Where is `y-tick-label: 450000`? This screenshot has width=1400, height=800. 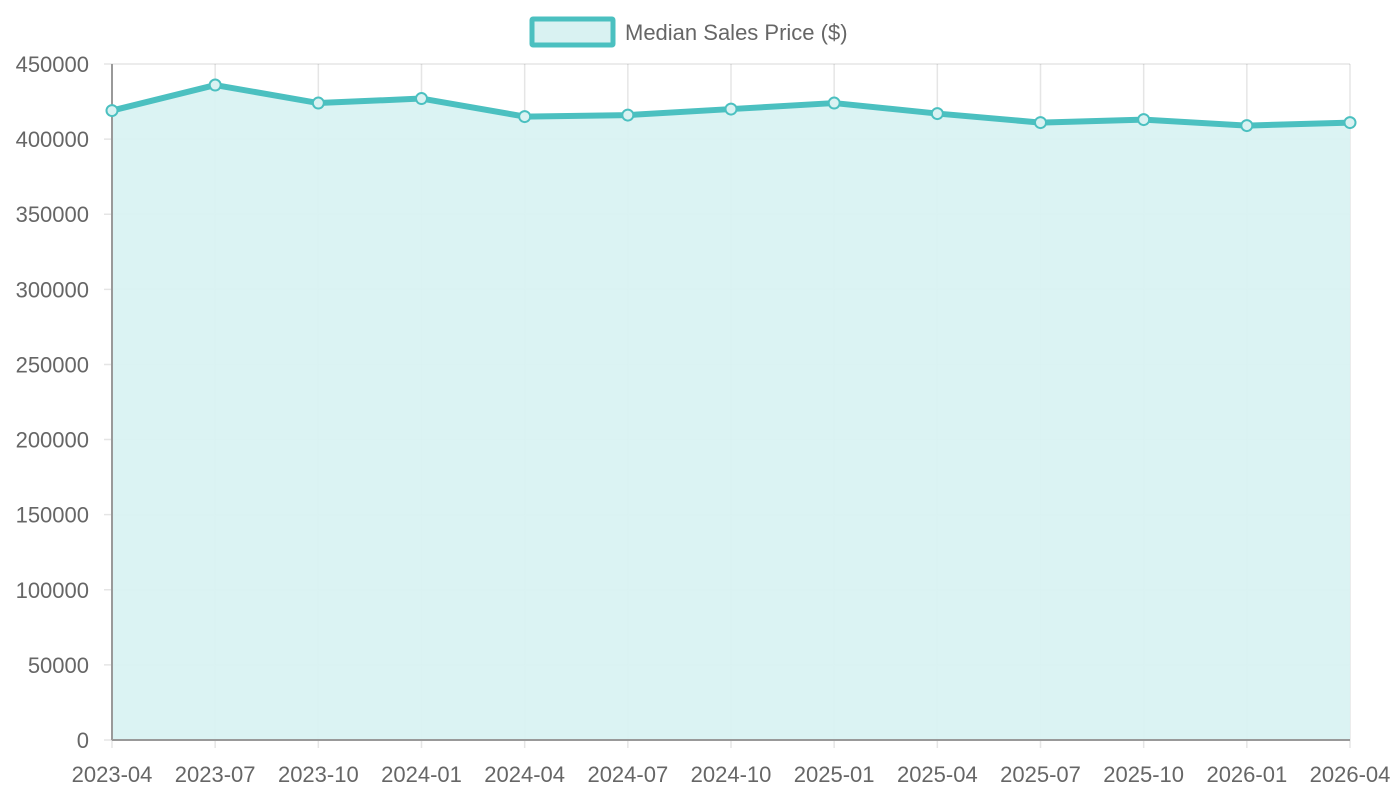 y-tick-label: 450000 is located at coordinates (52, 64).